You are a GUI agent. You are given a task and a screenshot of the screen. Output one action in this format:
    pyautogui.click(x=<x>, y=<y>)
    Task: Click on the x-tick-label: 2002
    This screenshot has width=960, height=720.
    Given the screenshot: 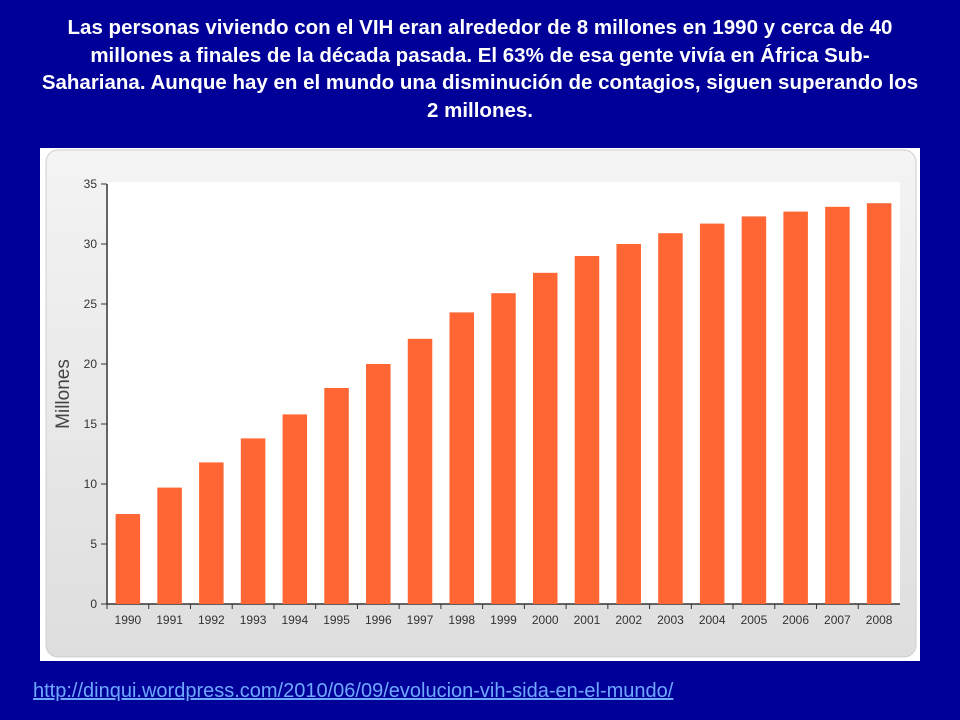 What is the action you would take?
    pyautogui.click(x=628, y=620)
    